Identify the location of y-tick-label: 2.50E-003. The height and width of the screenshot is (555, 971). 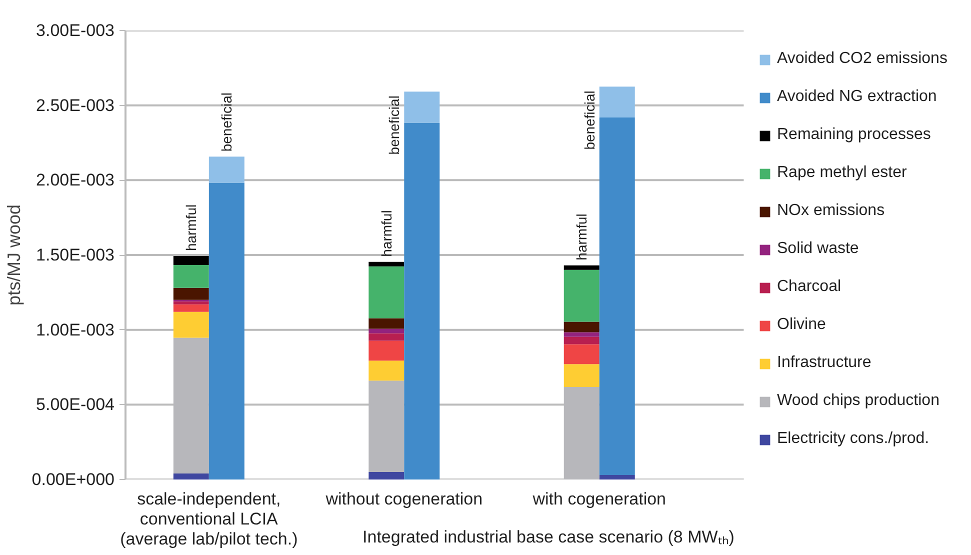
(75, 105).